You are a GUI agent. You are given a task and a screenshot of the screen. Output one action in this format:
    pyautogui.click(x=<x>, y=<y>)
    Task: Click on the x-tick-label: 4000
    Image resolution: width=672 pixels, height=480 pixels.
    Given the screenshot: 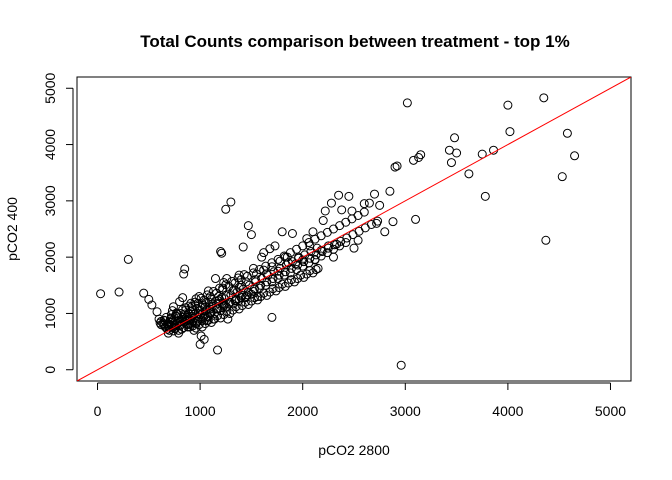 What is the action you would take?
    pyautogui.click(x=507, y=411)
    